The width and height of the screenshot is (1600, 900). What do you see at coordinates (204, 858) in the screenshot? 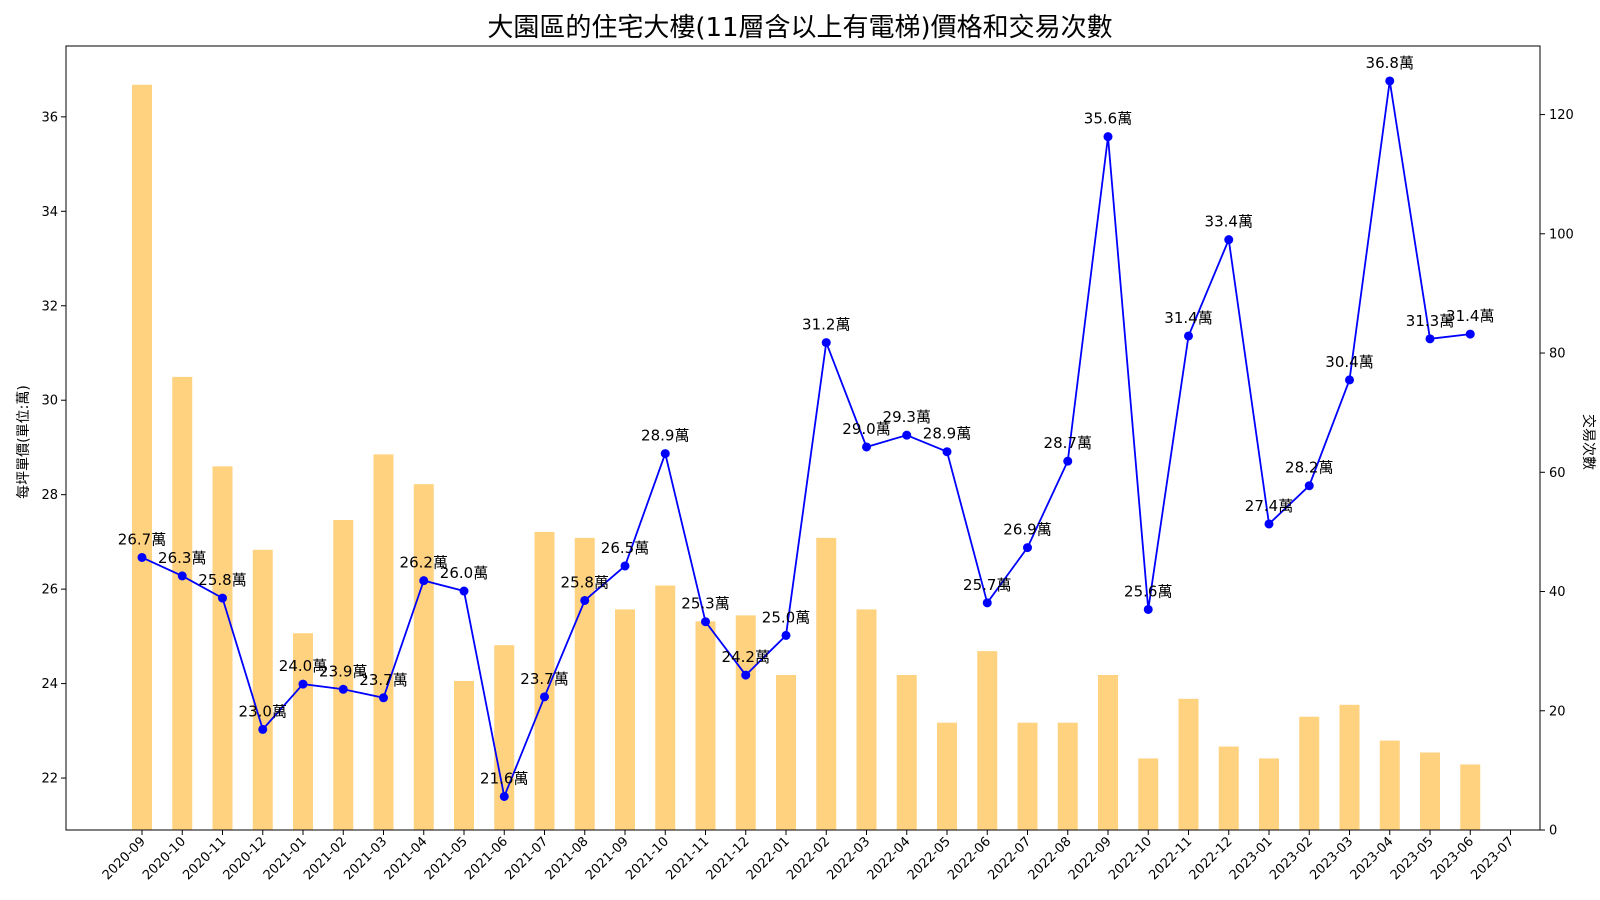
I see `x-tick-label: 2020-11` at bounding box center [204, 858].